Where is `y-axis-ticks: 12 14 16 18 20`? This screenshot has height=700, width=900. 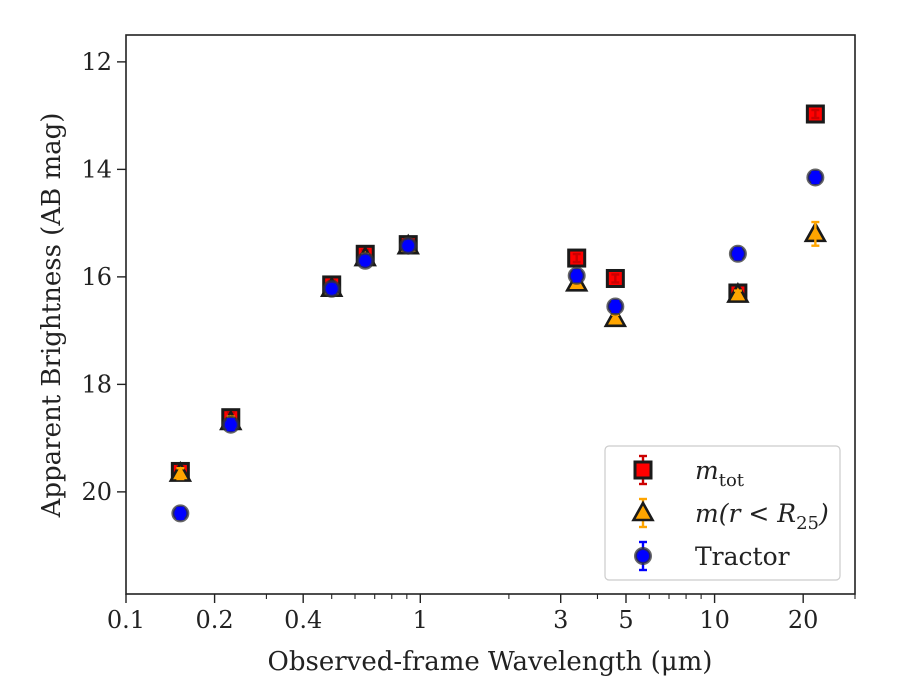
y-axis-ticks: 12 14 16 18 20 is located at coordinates (103, 277).